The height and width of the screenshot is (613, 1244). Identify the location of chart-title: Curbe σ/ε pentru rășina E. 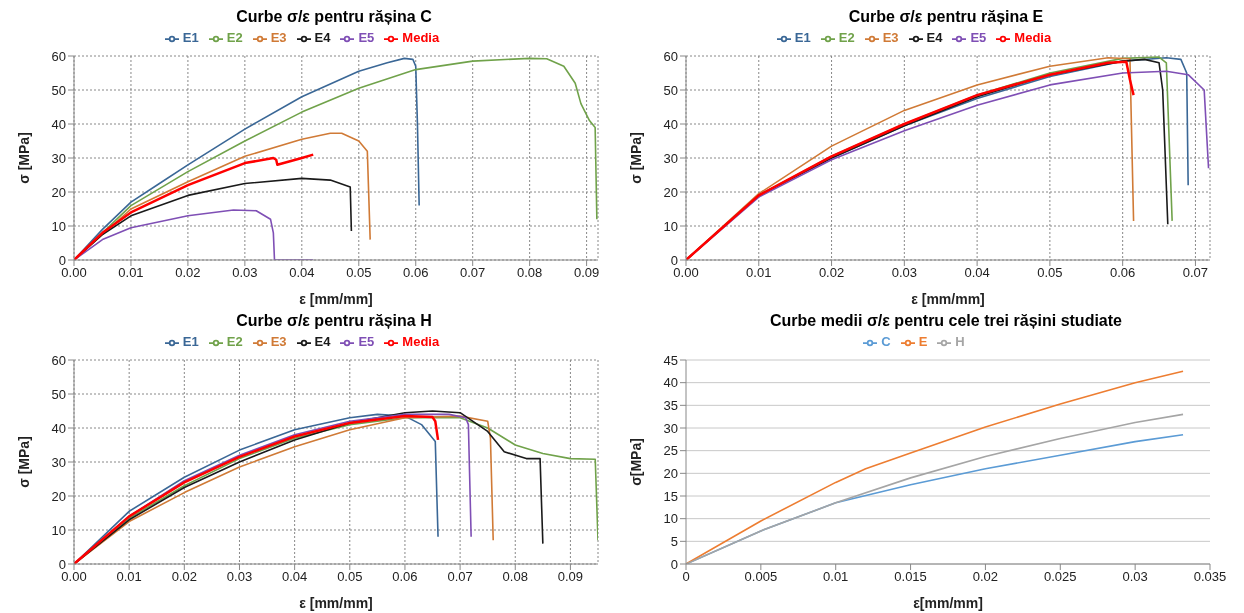
(946, 17).